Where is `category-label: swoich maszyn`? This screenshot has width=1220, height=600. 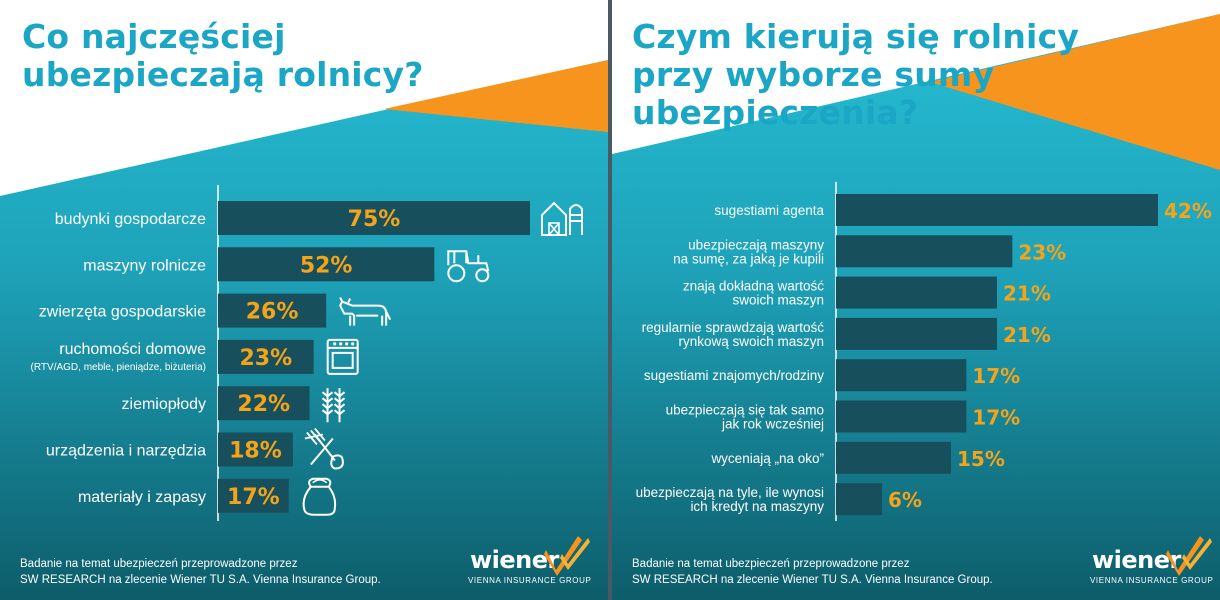
category-label: swoich maszyn is located at coordinates (778, 300).